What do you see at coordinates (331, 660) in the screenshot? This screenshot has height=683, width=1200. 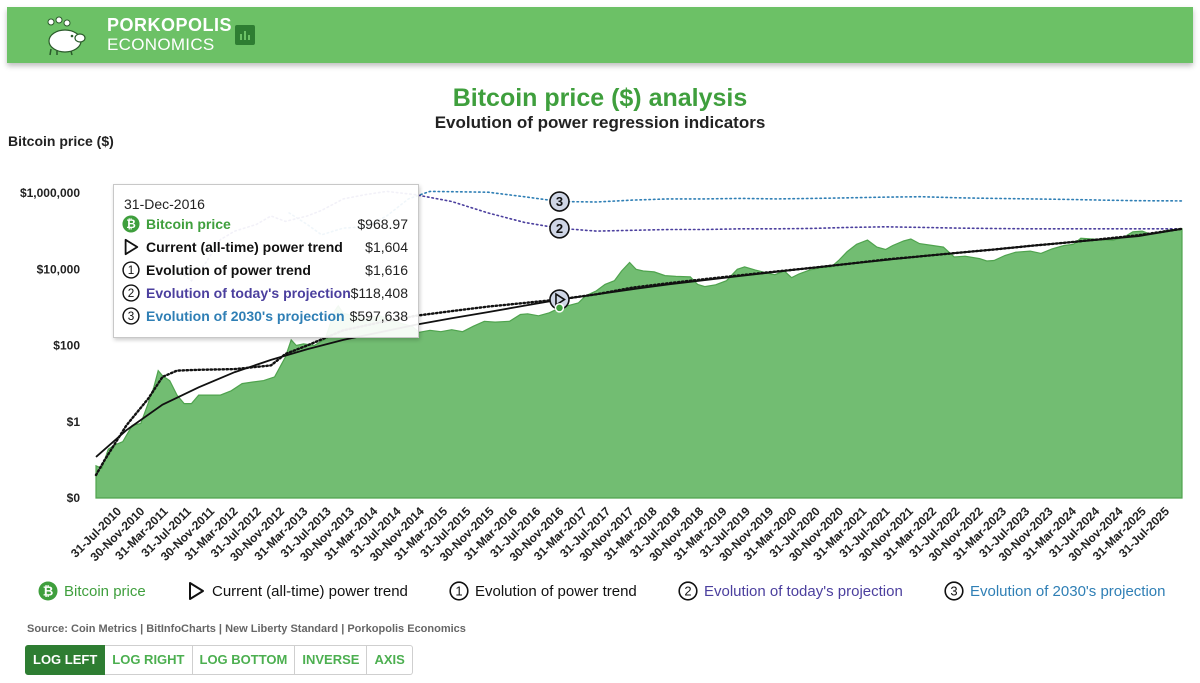 I see `scale-button-inverse: INVERSE` at bounding box center [331, 660].